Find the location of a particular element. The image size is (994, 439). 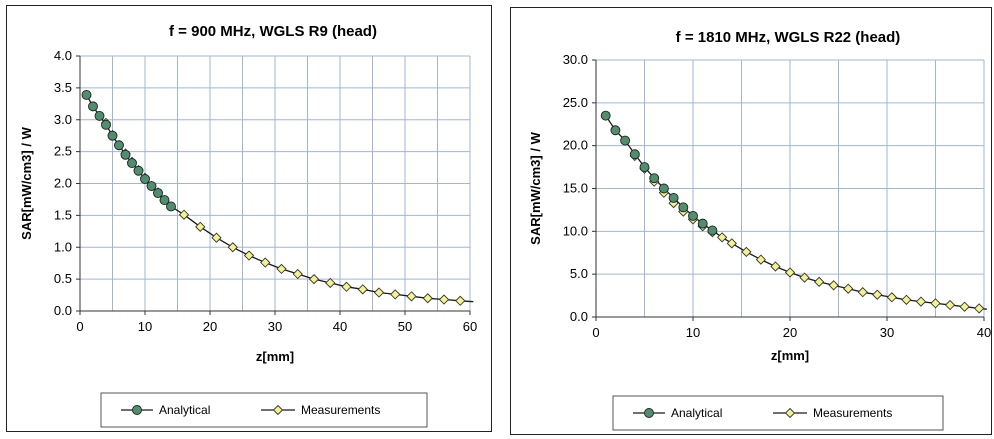

chart-title: f = 900 MHz, WGLS R9 (head) is located at coordinates (273, 31).